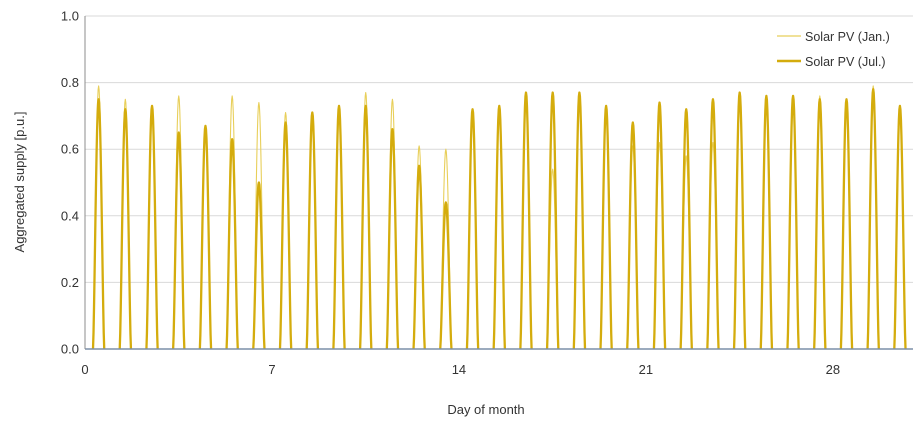 The height and width of the screenshot is (421, 917). Describe the element at coordinates (70, 82) in the screenshot. I see `y-tick-label: 0.8` at that location.